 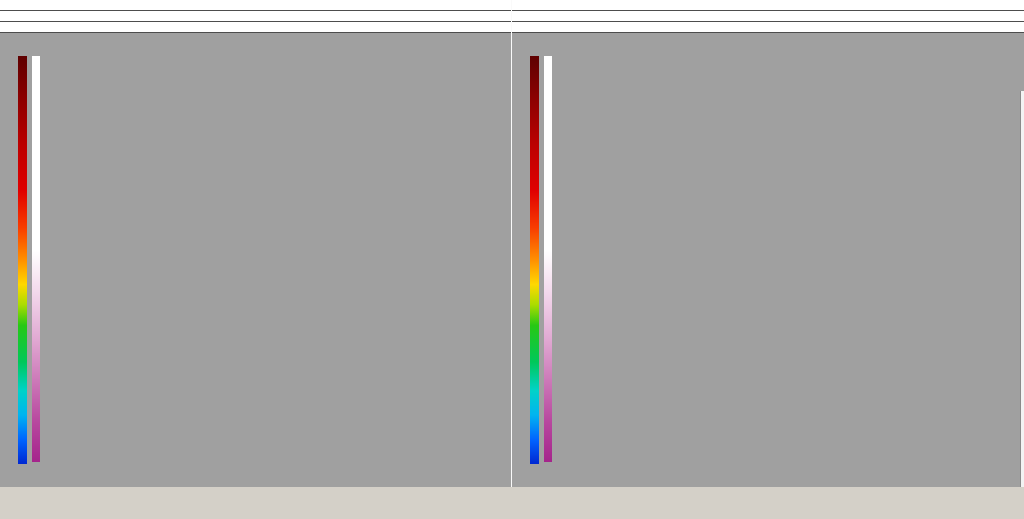 I want to click on scale-sidebar-right, so click(x=542, y=260).